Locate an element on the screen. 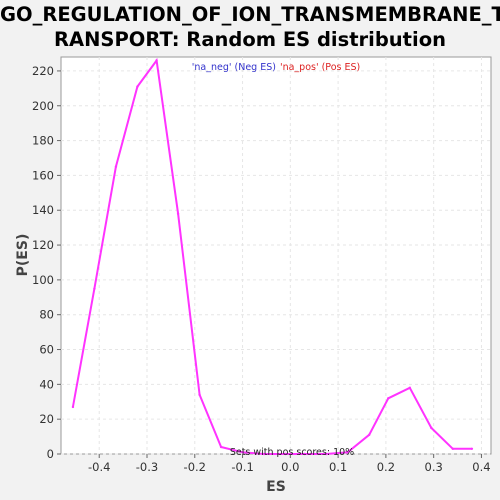 The width and height of the screenshot is (500, 500). y-tick-label: 100 is located at coordinates (43, 280).